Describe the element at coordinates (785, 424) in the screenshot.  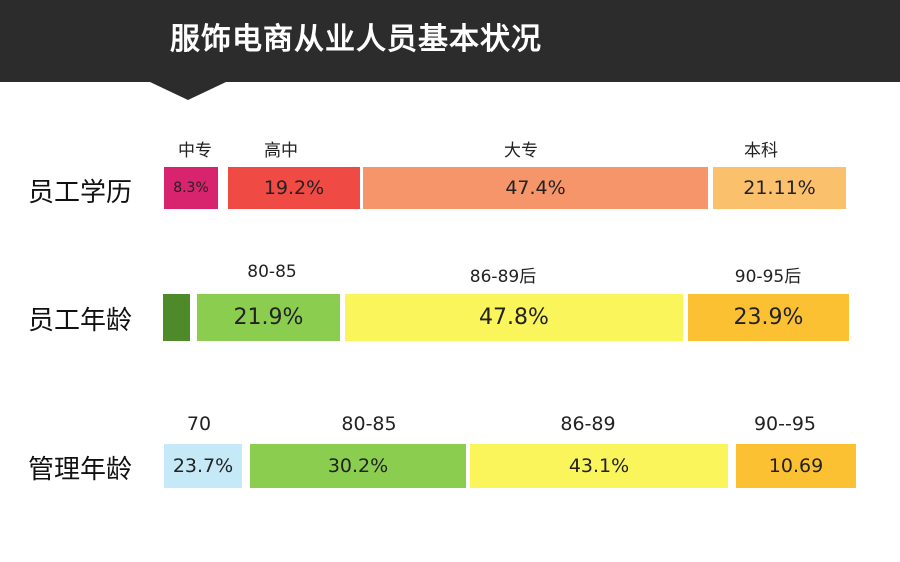
I see `row-3-category-label: 90--95` at that location.